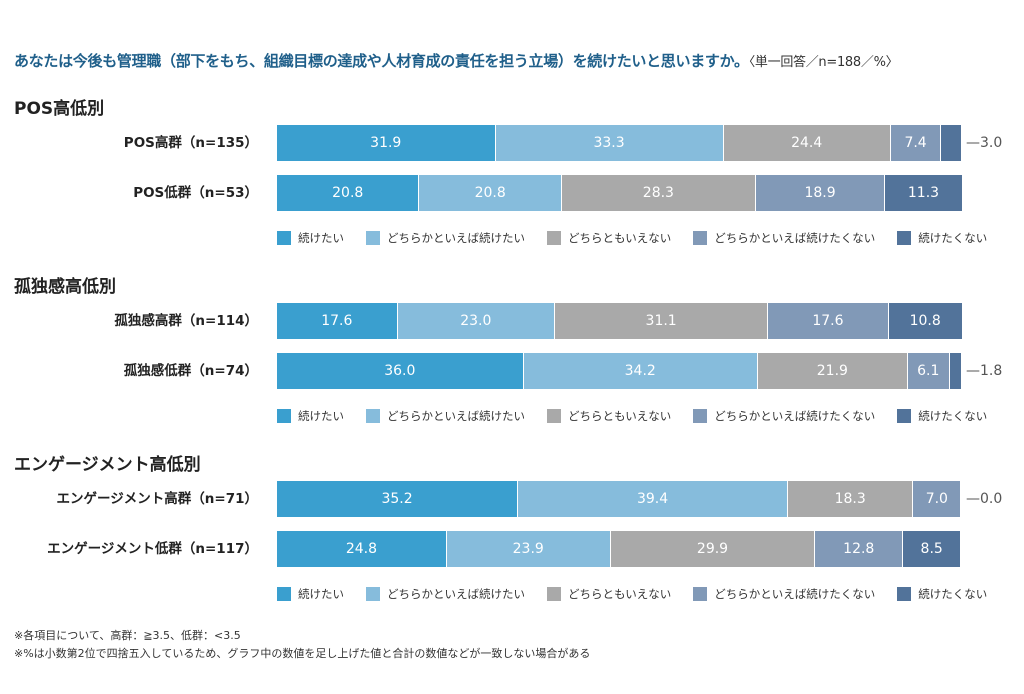 This screenshot has width=1024, height=694. I want to click on title-note: 〈単一回答／n=188／%〉, so click(823, 62).